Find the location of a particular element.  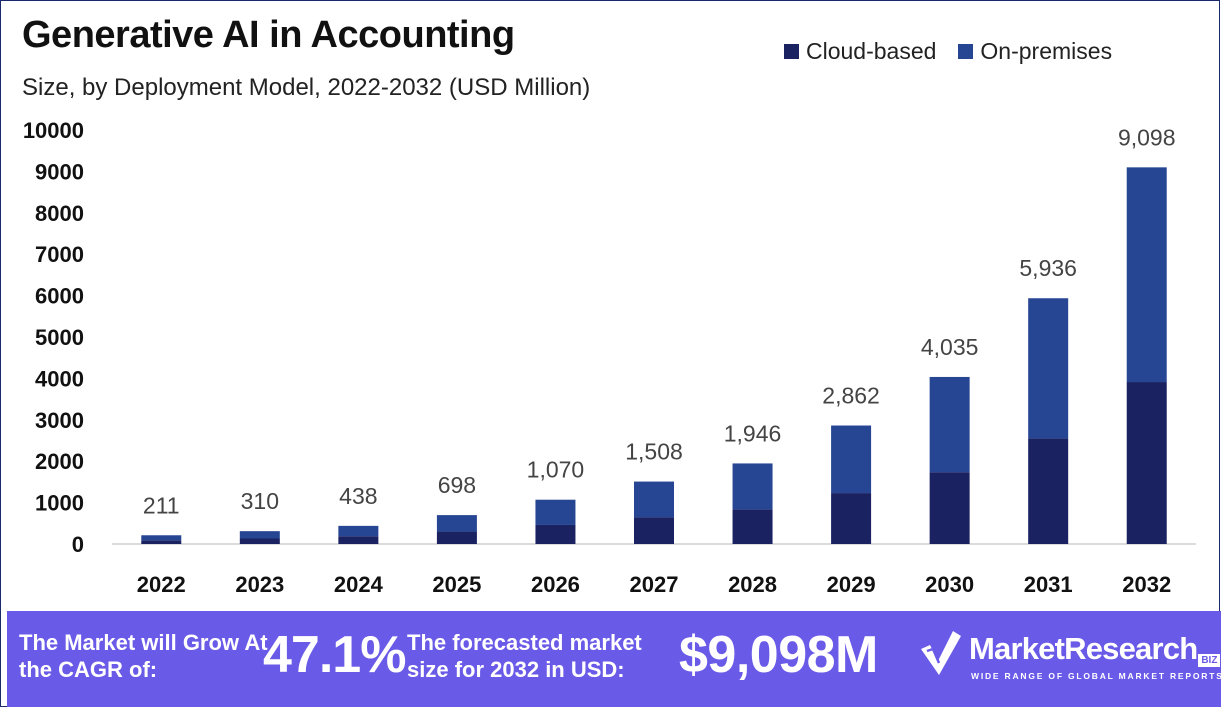

legend-label-on-premises: On-premises is located at coordinates (1046, 51).